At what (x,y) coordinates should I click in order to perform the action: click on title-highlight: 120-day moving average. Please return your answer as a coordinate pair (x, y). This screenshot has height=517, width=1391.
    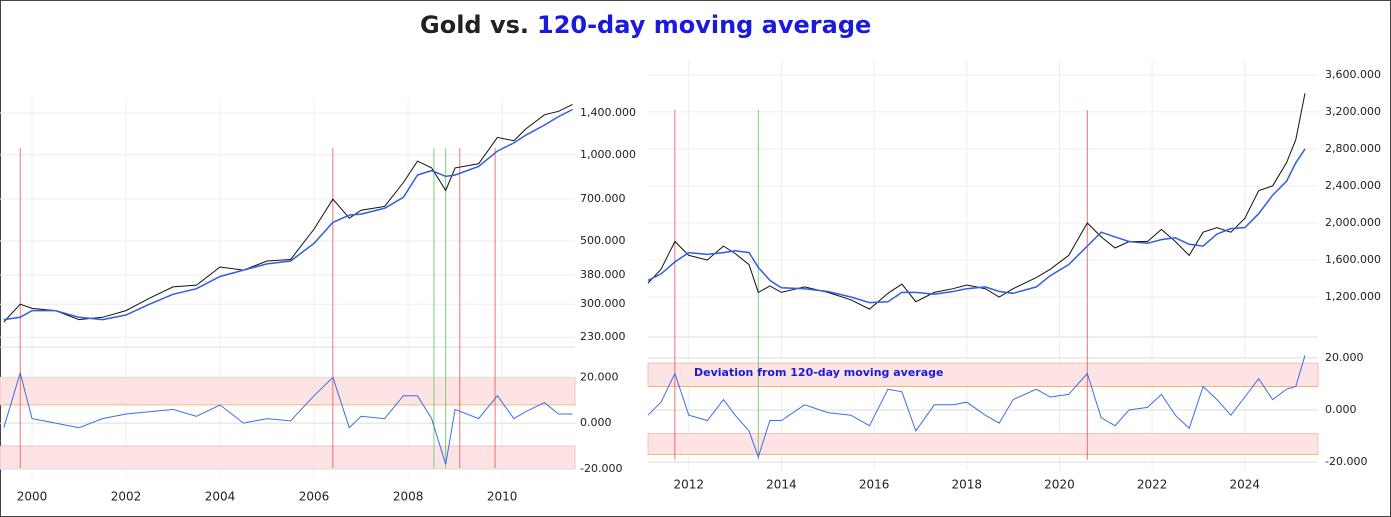
    Looking at the image, I should click on (704, 25).